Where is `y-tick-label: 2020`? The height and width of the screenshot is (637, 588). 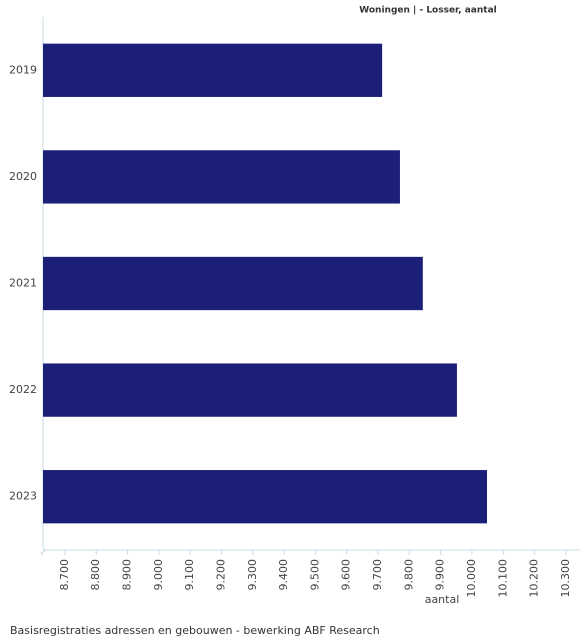 y-tick-label: 2020 is located at coordinates (23, 176).